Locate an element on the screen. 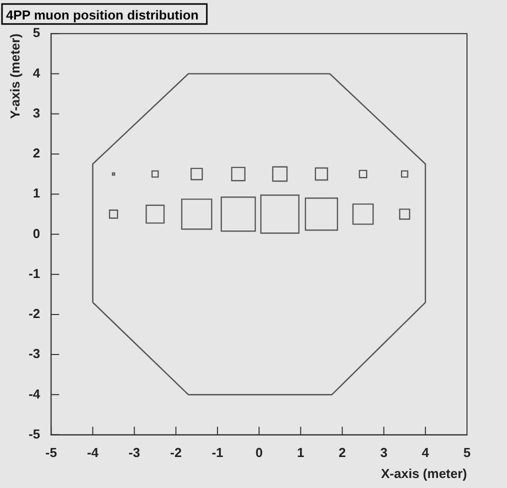 This screenshot has width=507, height=488. x-tick-label: 3 is located at coordinates (384, 452).